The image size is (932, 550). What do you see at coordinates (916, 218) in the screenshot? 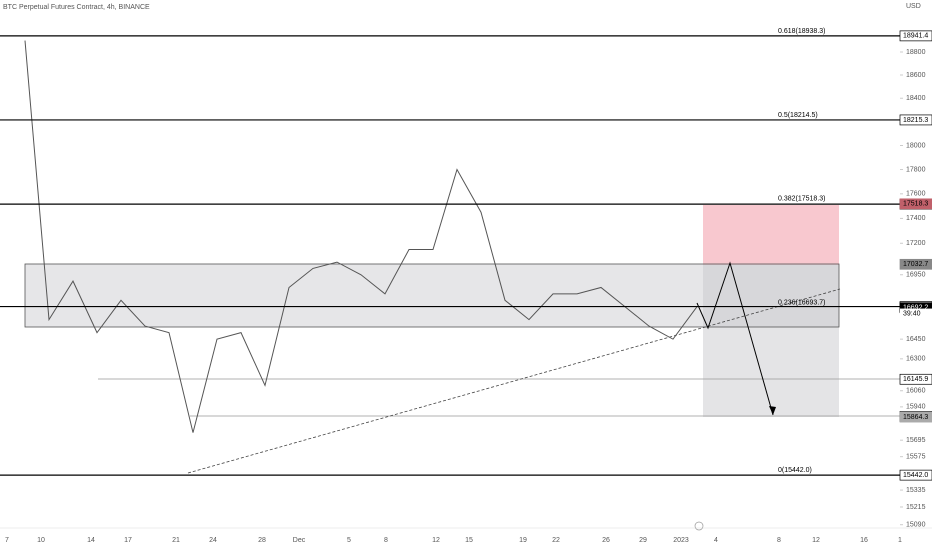
I see `y-tick-label: 17400` at bounding box center [916, 218].